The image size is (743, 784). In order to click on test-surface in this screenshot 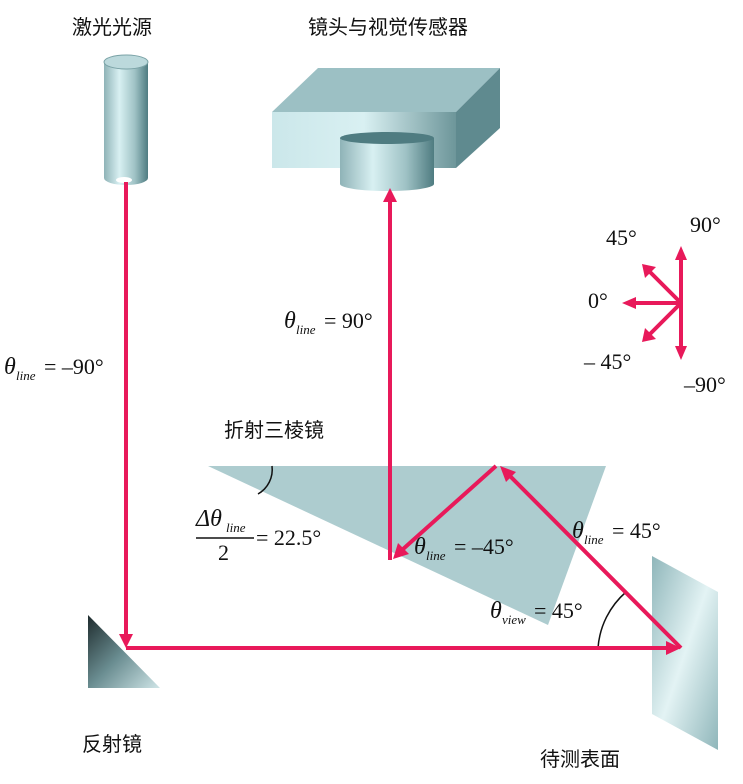, I will do `click(685, 653)`.